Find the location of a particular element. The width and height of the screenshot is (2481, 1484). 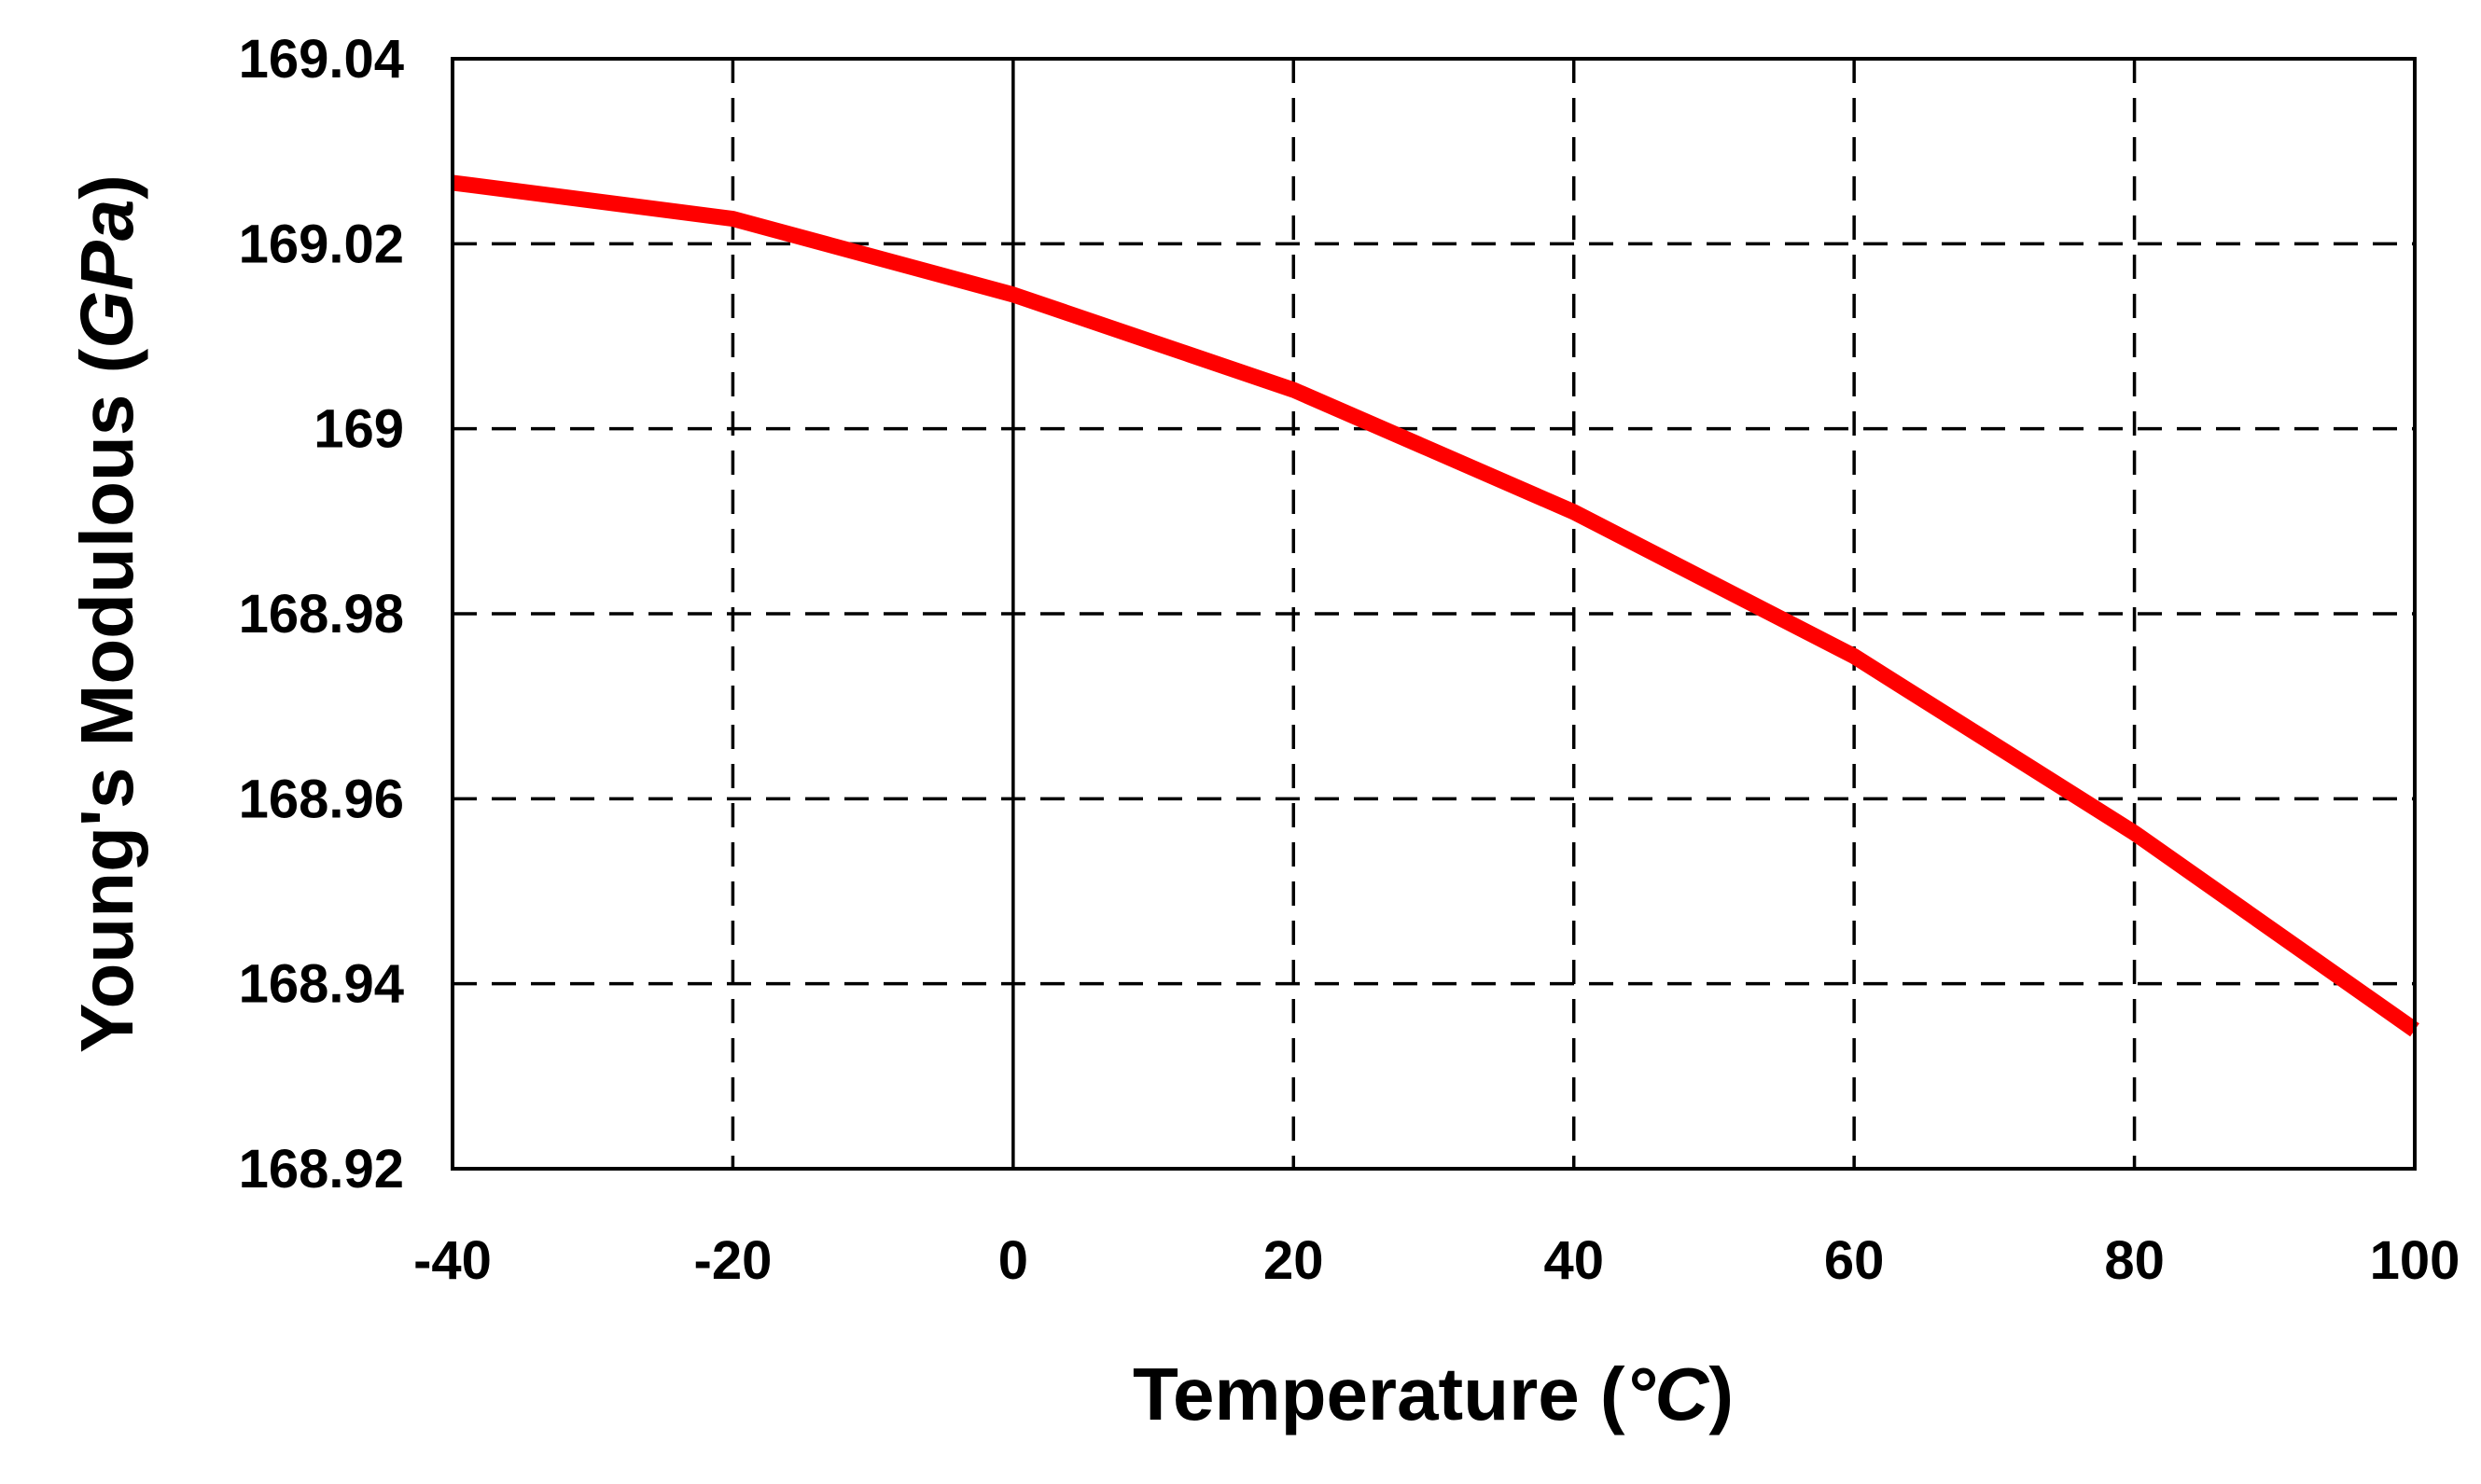

x-axis-title-suffix: ) is located at coordinates (1721, 1393).